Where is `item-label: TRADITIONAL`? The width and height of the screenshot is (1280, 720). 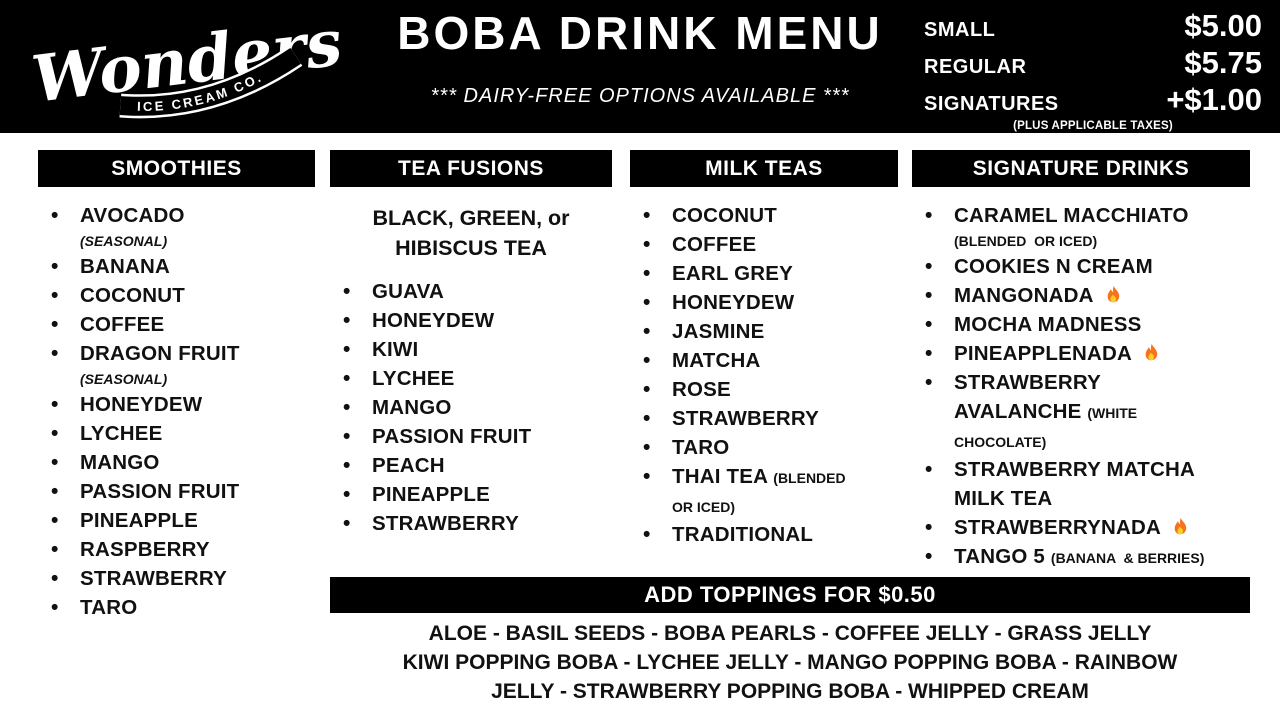 item-label: TRADITIONAL is located at coordinates (743, 534).